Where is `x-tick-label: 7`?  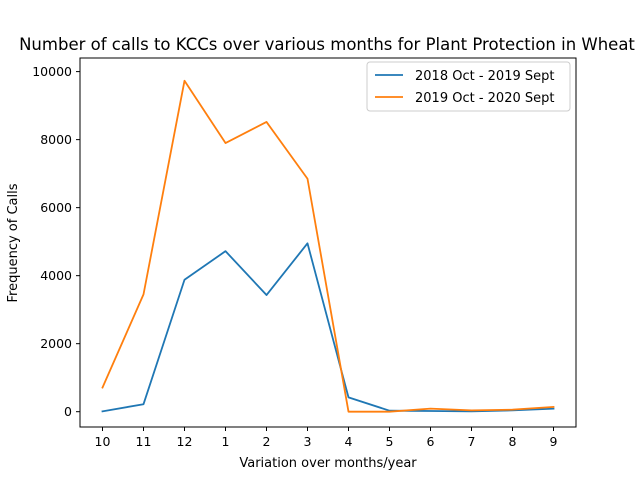
x-tick-label: 7 is located at coordinates (472, 441).